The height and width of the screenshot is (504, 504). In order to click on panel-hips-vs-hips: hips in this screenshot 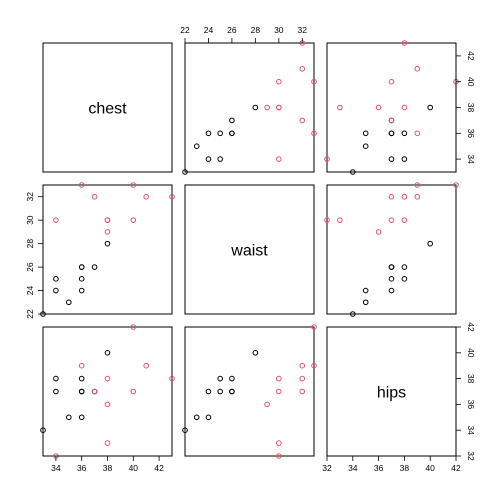, I will do `click(391, 391)`.